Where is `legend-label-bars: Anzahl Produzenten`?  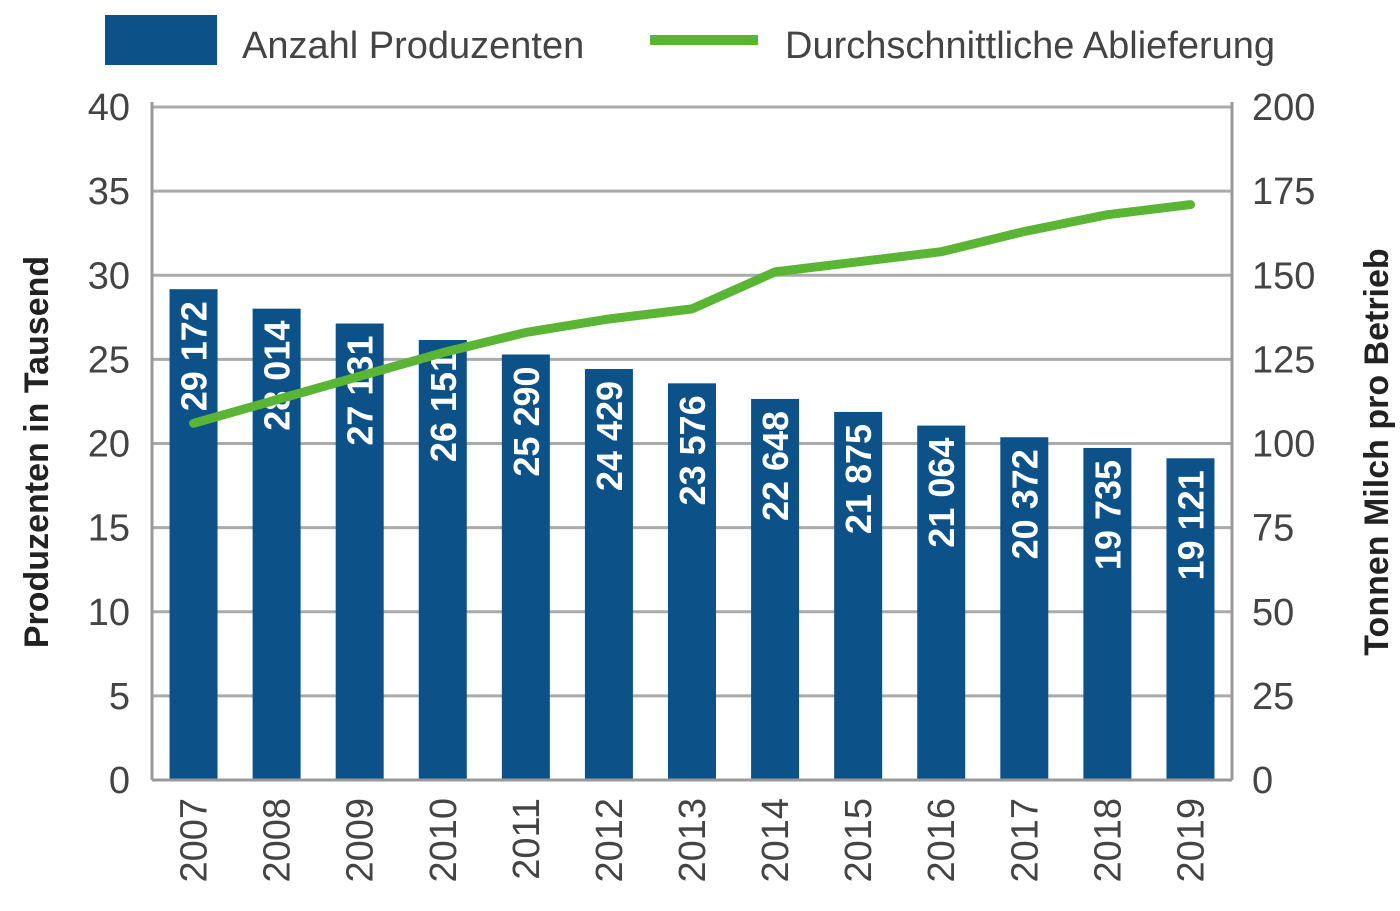 legend-label-bars: Anzahl Produzenten is located at coordinates (413, 46).